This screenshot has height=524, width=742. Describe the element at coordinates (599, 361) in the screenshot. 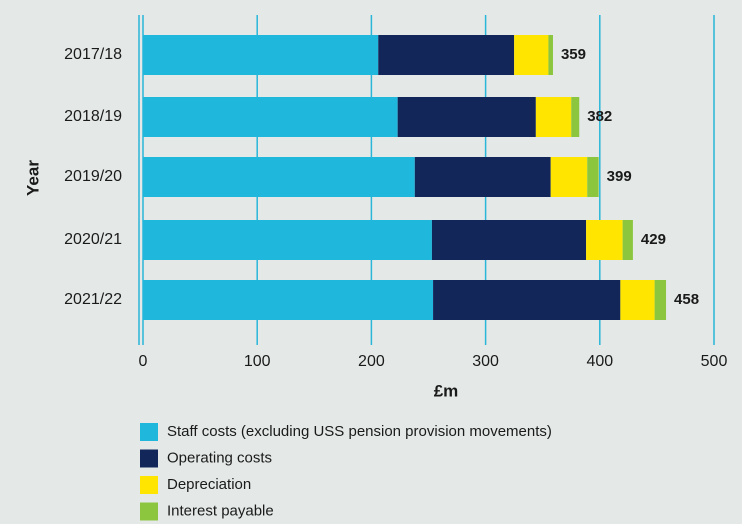

I see `x-tick-label: 400` at that location.